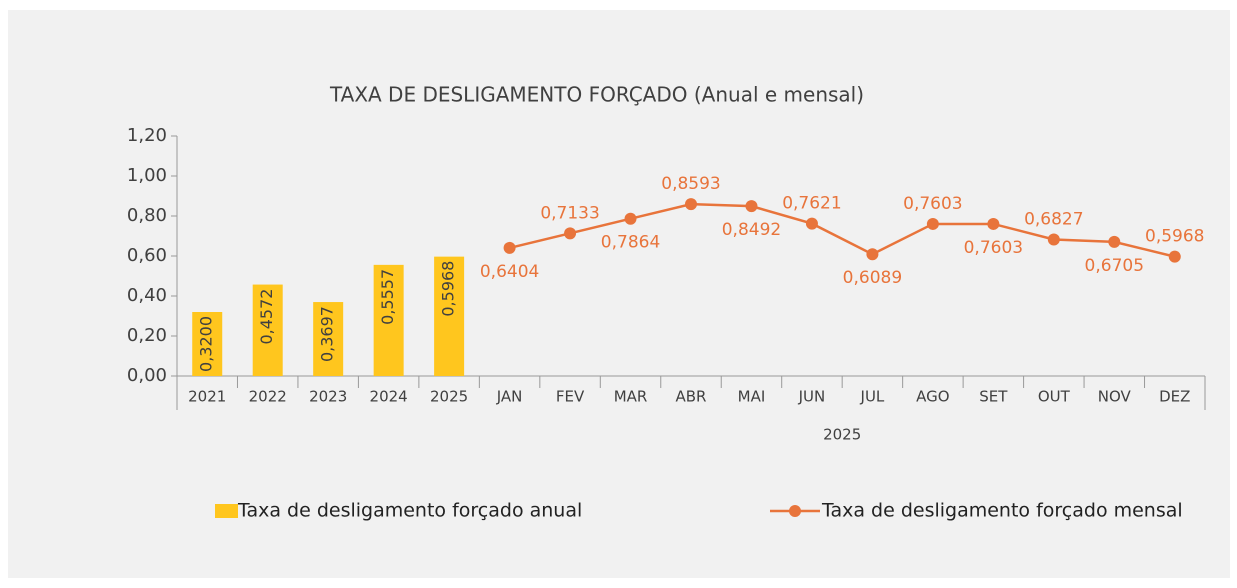  Describe the element at coordinates (690, 184) in the screenshot. I see `line-value-label: 0,8593` at that location.